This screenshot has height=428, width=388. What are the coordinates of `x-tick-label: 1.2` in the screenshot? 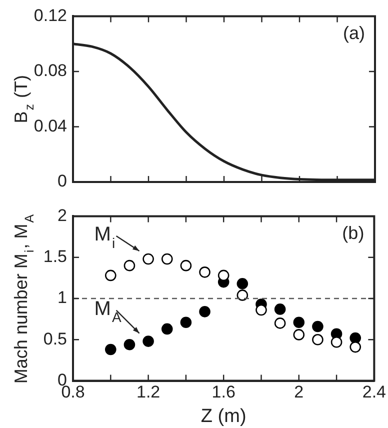 It's located at (148, 392).